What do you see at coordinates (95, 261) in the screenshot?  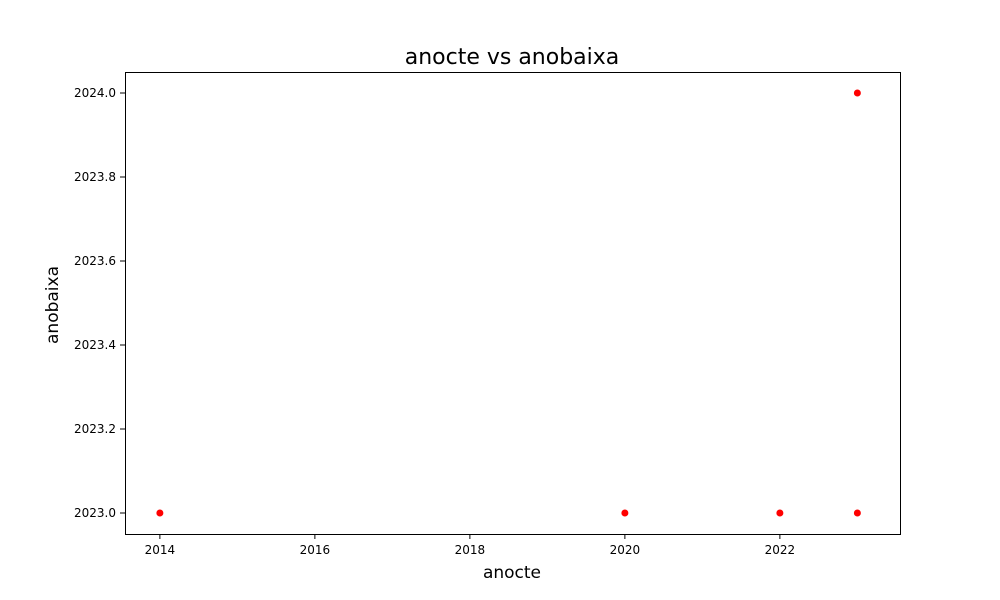 I see `y-tick-label: 2023.6` at bounding box center [95, 261].